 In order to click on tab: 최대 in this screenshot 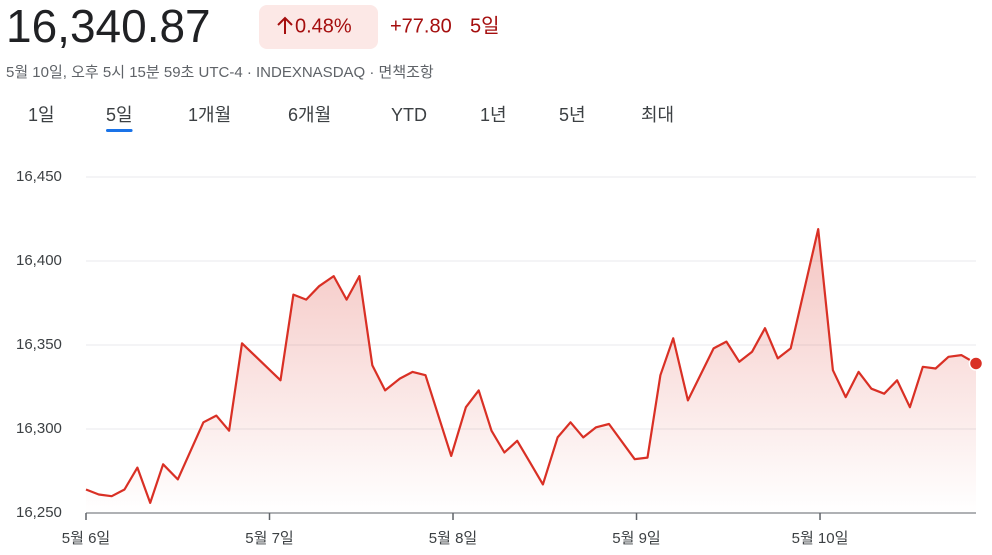, I will do `click(657, 115)`.